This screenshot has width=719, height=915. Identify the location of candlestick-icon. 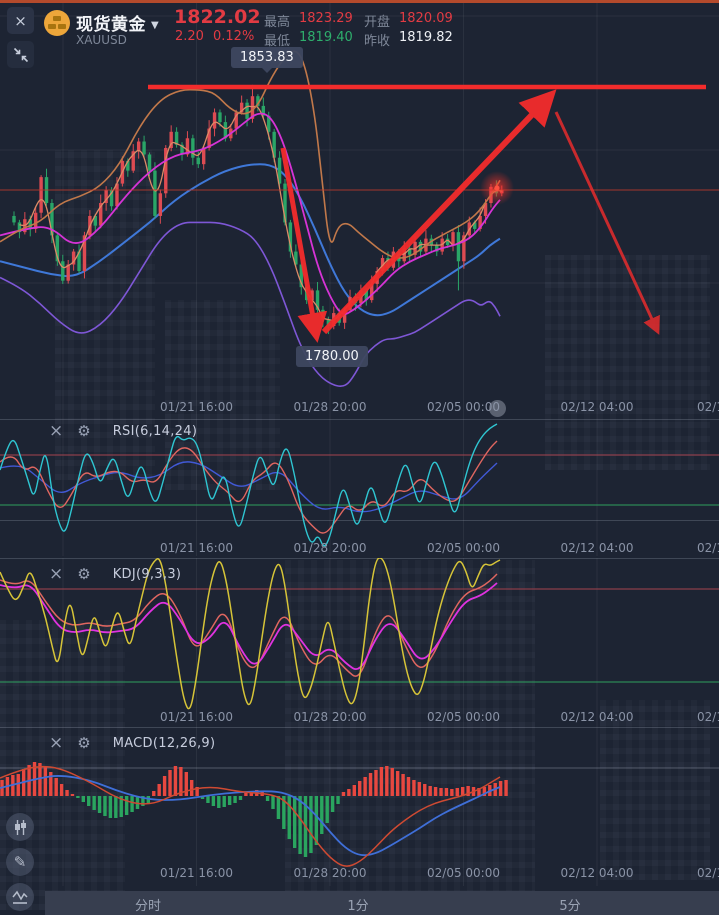
(20, 827).